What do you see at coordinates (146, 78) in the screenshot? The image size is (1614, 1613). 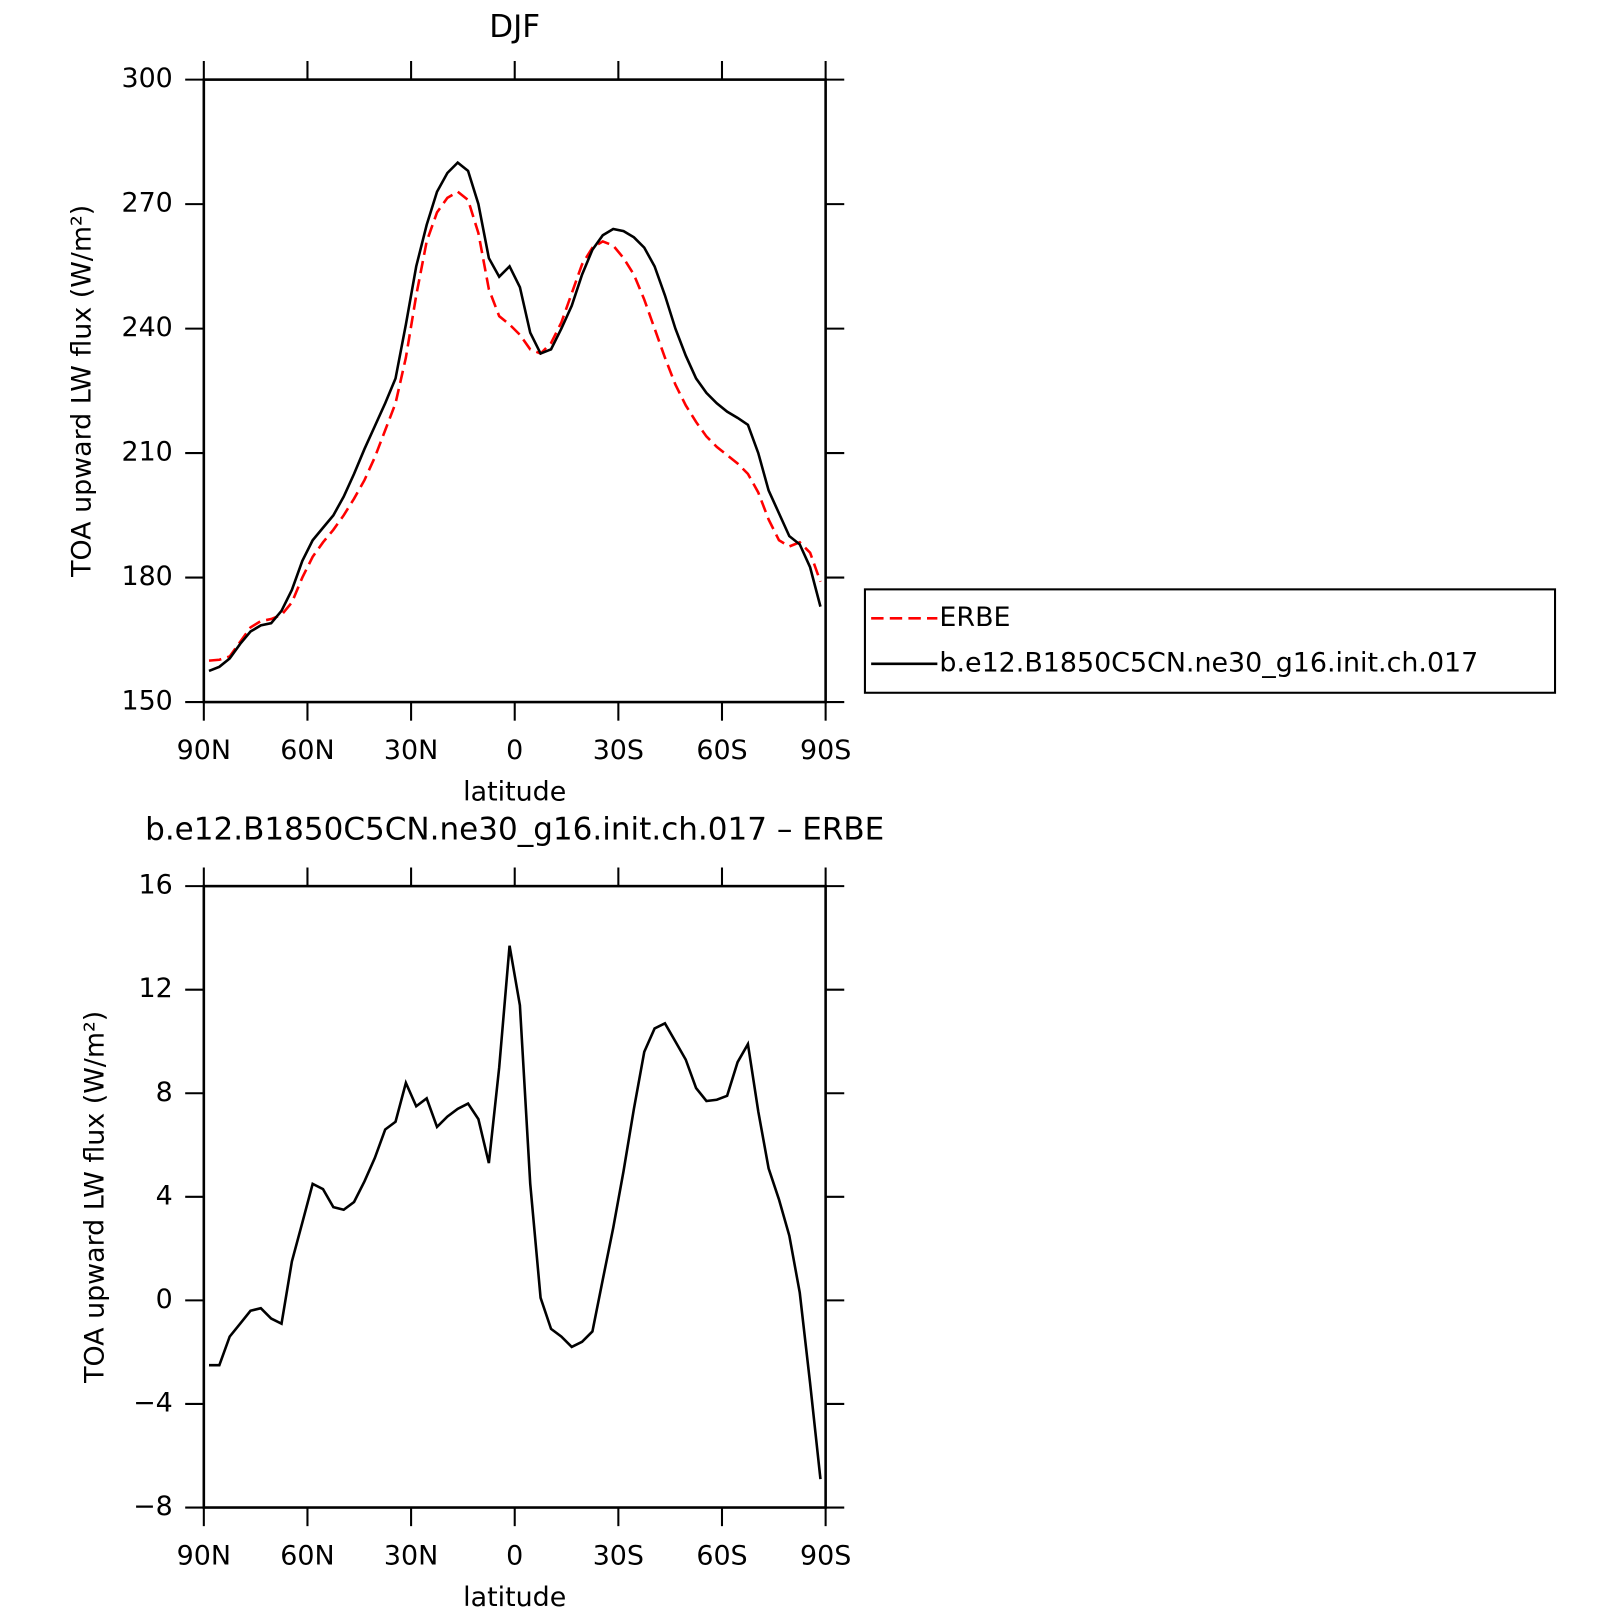 I see `y-tick-label: 300` at bounding box center [146, 78].